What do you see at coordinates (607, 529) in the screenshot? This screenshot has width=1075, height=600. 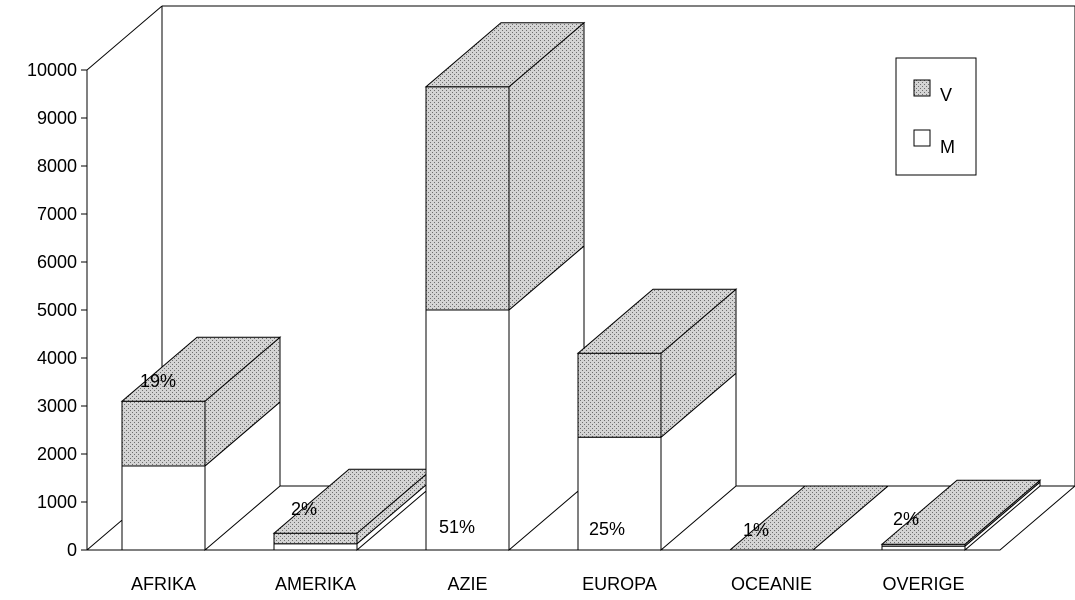 I see `data-label: 25%` at bounding box center [607, 529].